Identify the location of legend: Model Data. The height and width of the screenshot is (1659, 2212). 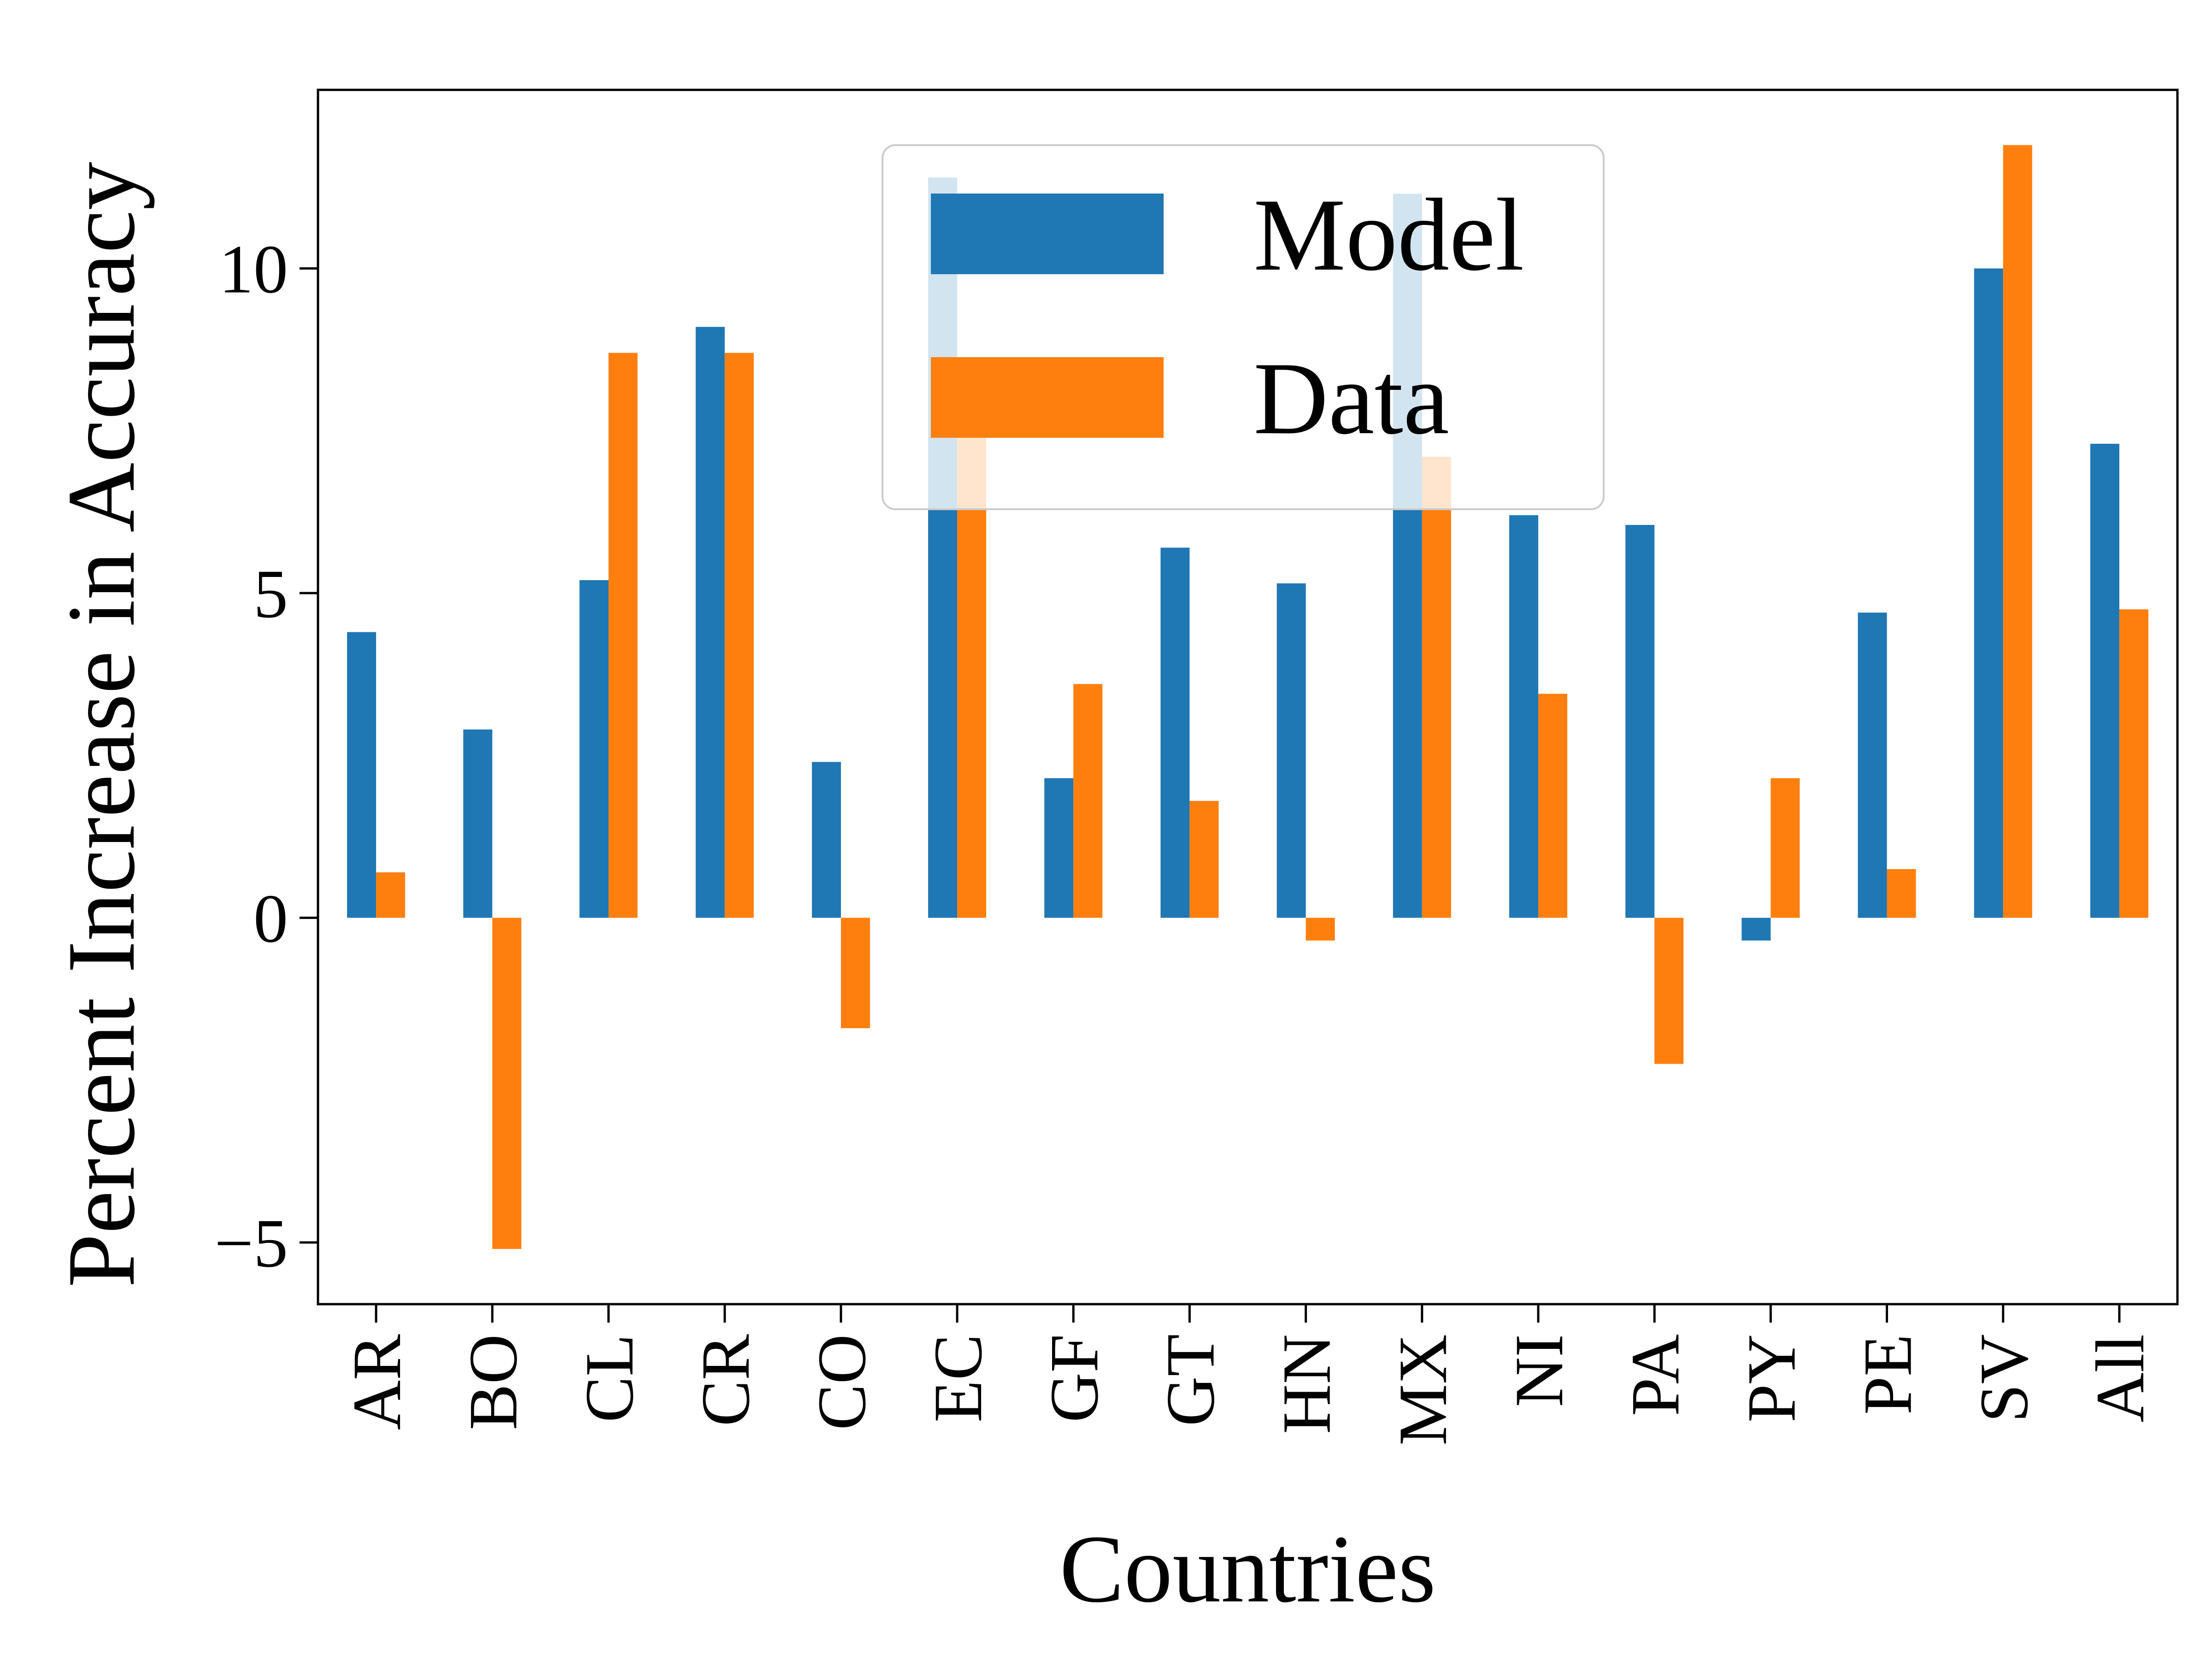
(1243, 327).